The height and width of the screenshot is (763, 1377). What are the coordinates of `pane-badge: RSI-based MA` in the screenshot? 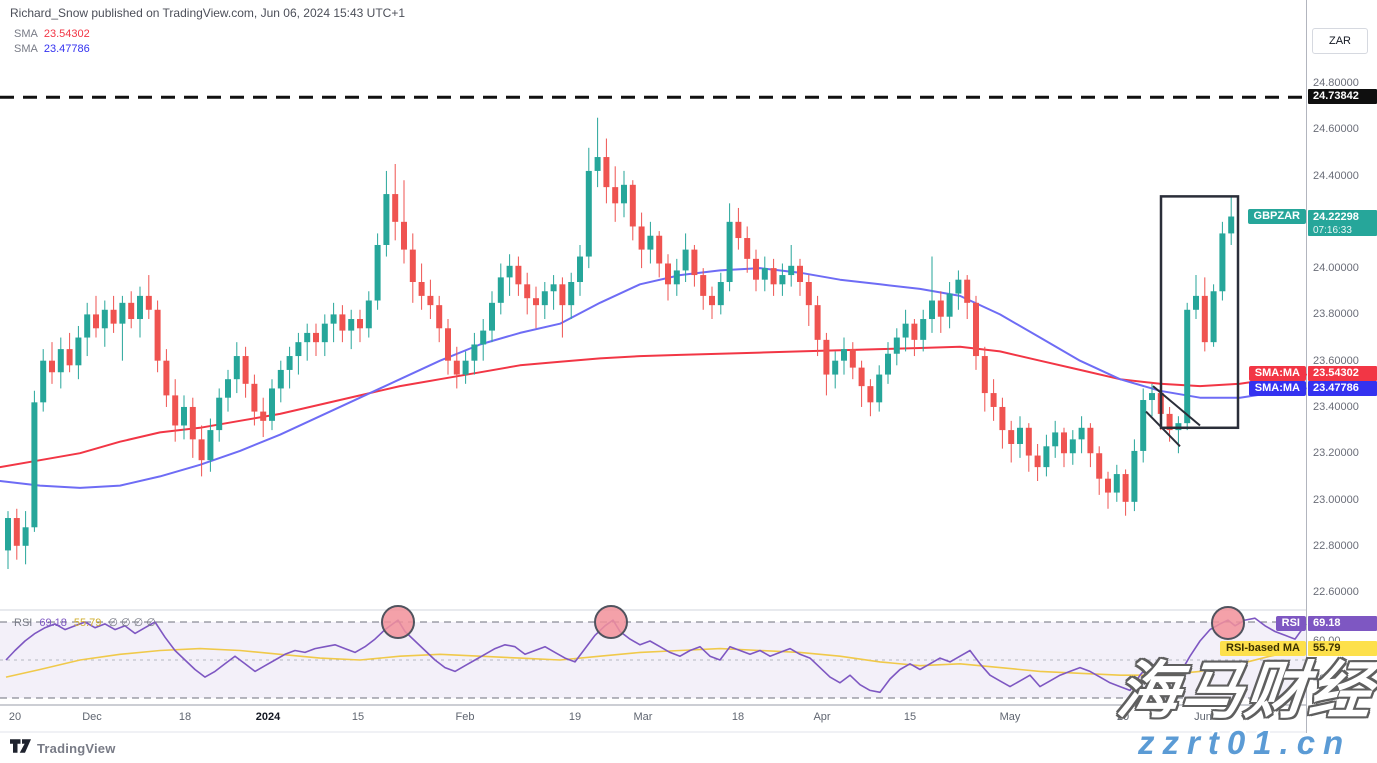 It's located at (1263, 648).